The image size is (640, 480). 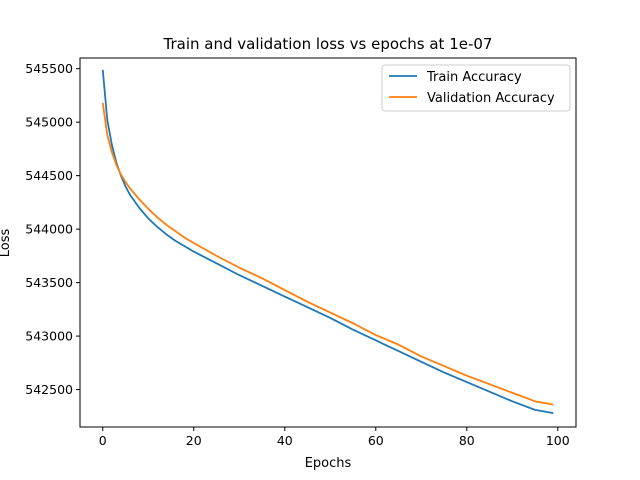 I want to click on y-tick-label: 543500, so click(x=49, y=282).